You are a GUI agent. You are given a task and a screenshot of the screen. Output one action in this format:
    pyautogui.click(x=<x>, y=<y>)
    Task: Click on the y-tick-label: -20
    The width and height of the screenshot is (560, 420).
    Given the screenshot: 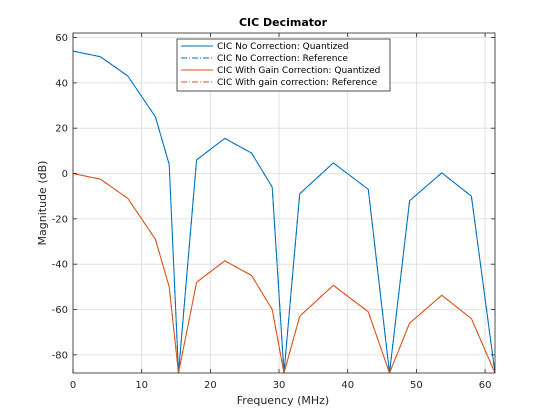 What is the action you would take?
    pyautogui.click(x=60, y=219)
    